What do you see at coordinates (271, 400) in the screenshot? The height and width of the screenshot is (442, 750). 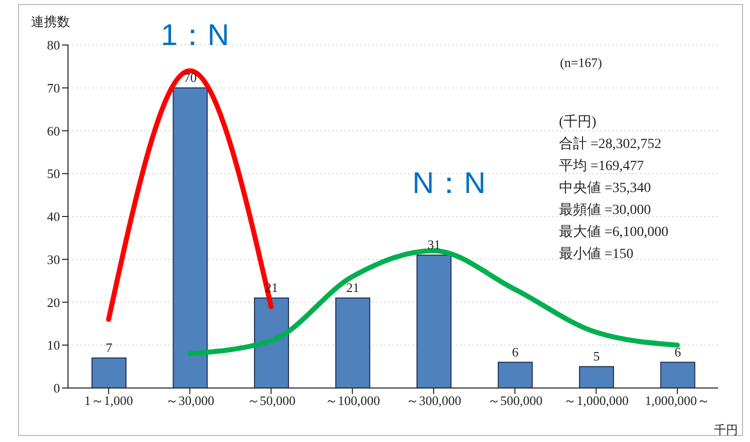 I see `x-tick-label: ～50,000` at bounding box center [271, 400].